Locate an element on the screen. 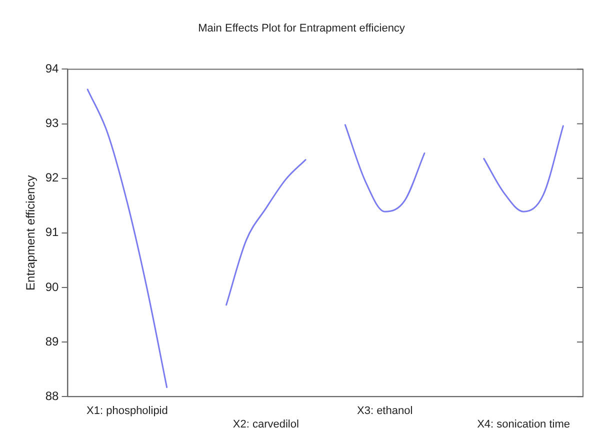 The width and height of the screenshot is (601, 445). x-tick-label: X3: ethanol is located at coordinates (385, 411).